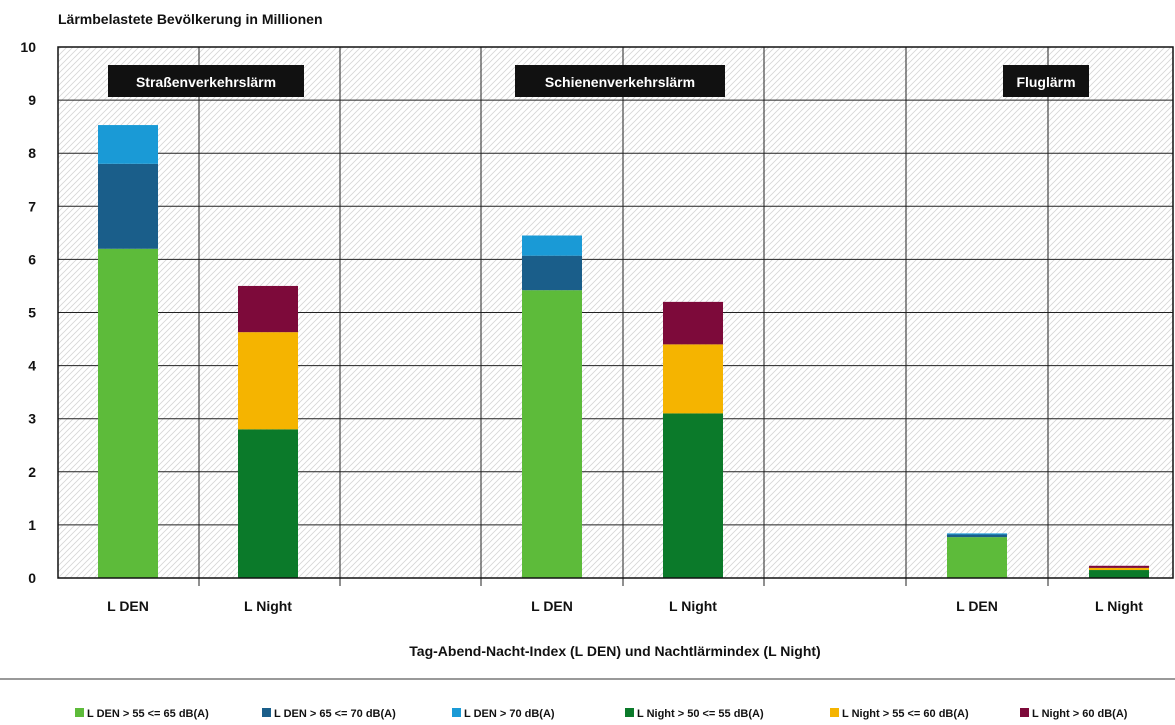 This screenshot has width=1175, height=725. I want to click on legend-label: L Night > 50 <= 55 dB(A), so click(700, 714).